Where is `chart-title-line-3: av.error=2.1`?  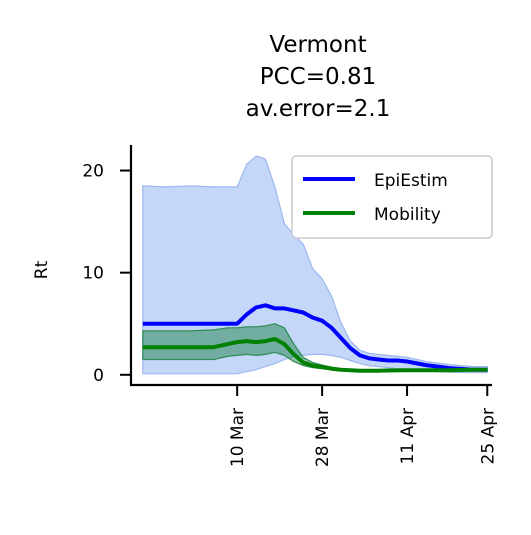
chart-title-line-3: av.error=2.1 is located at coordinates (318, 109).